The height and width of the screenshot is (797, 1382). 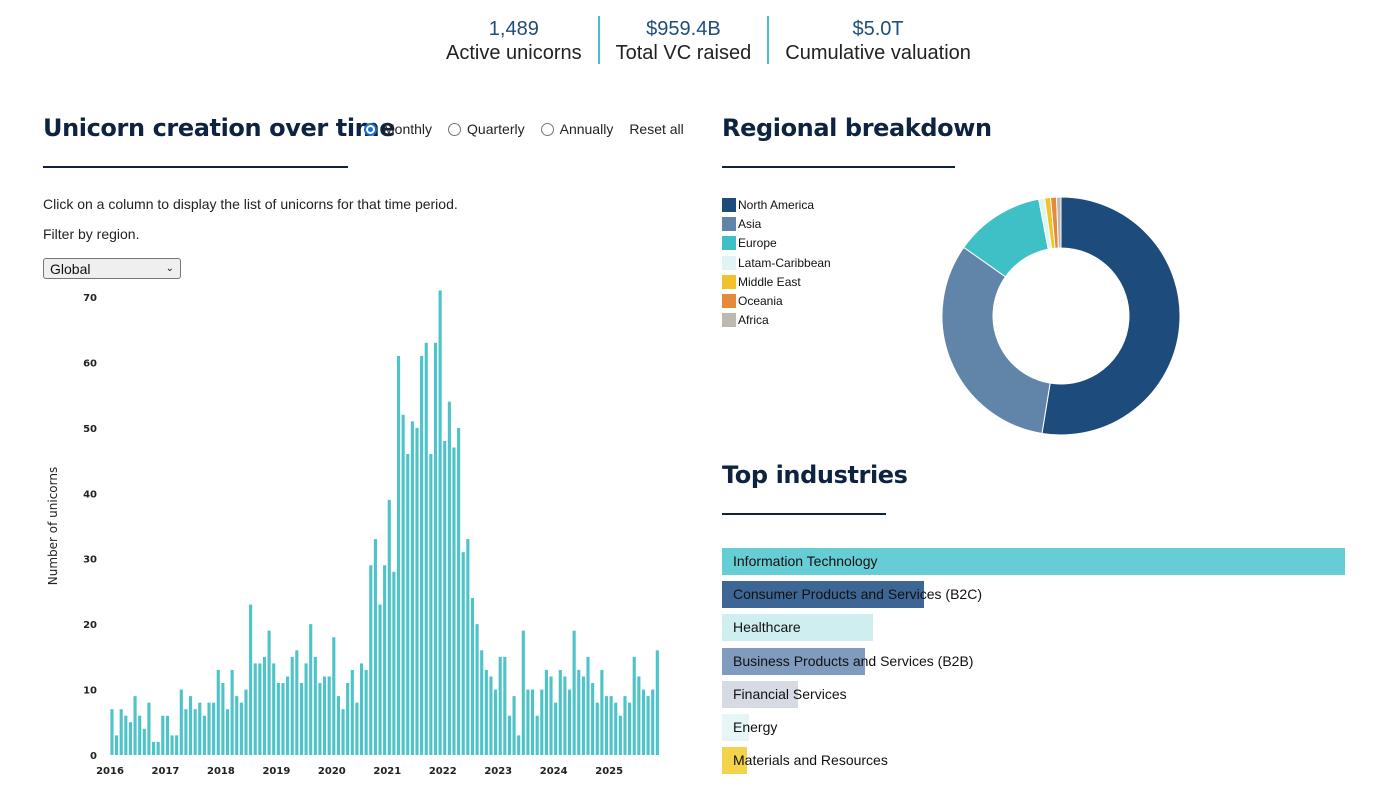 I want to click on radio-annually-dot, so click(x=547, y=129).